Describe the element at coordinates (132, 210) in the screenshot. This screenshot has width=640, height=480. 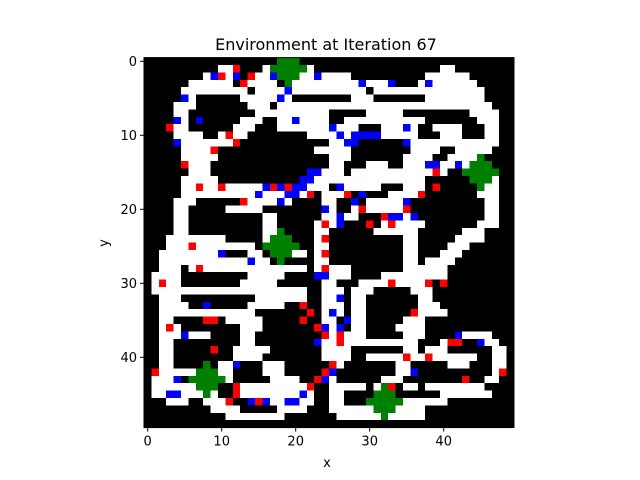
I see `y-axis: 0 10 20 30 40` at that location.